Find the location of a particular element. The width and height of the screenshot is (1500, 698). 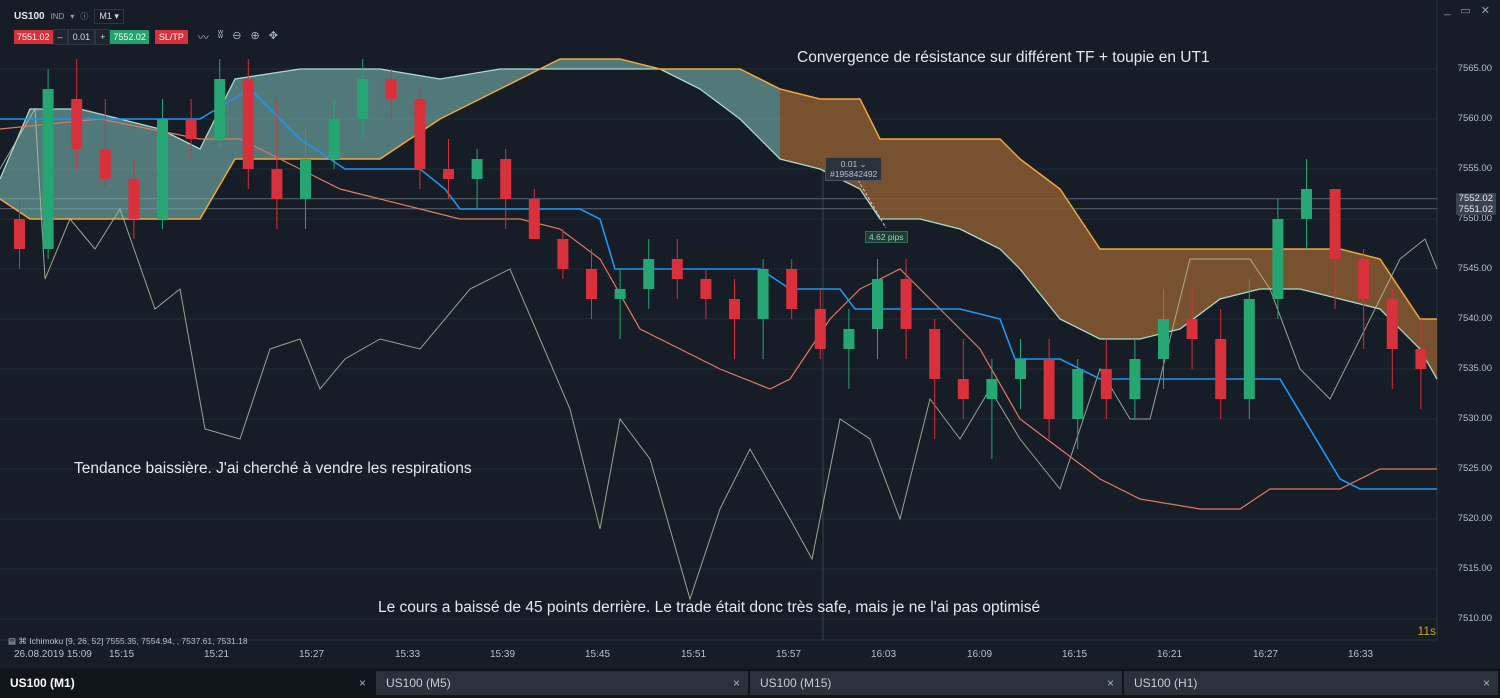

trade-bar: 7551.02 – 0.01 + 7552.02 SL/TP 〰 ʬ ⊖ ⊕ ✥ is located at coordinates (146, 37).